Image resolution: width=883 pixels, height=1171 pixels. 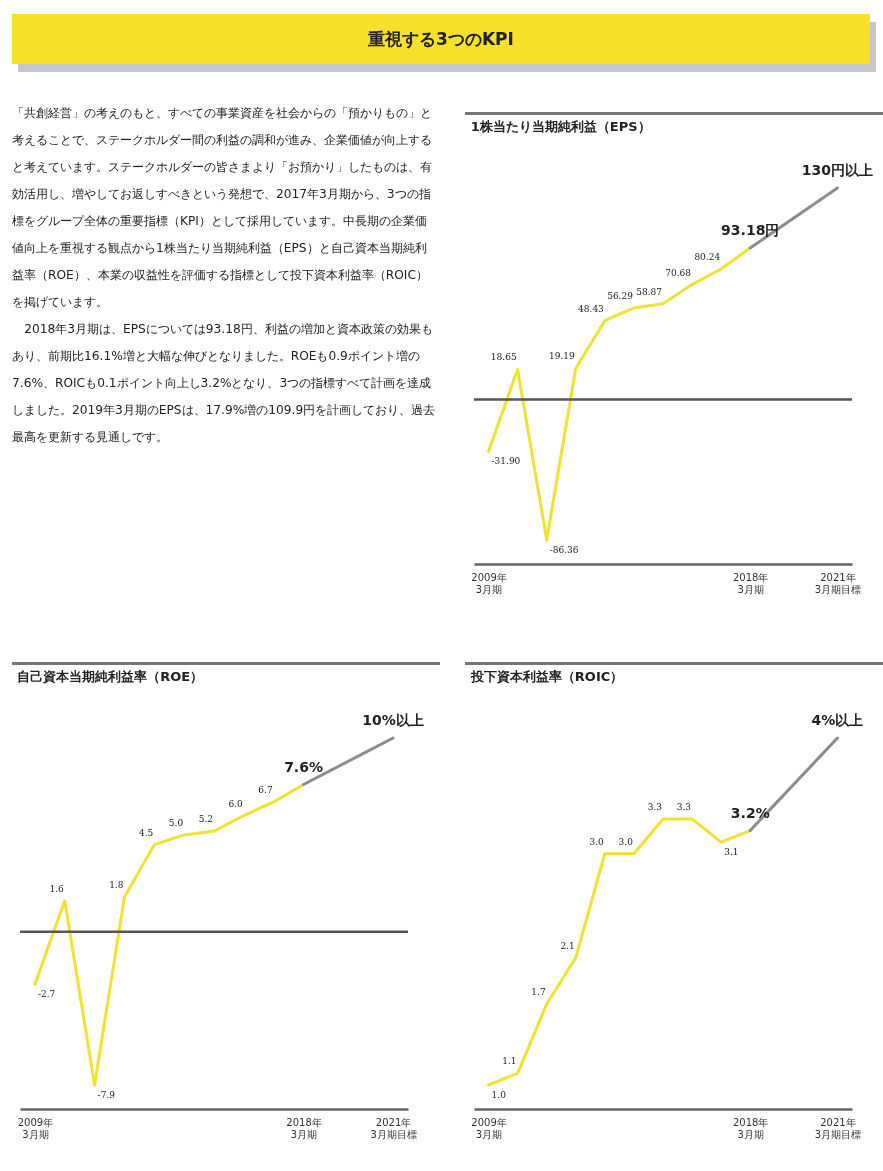 What do you see at coordinates (560, 126) in the screenshot?
I see `chart-title: 1株当たり当期純利益（EPS）` at bounding box center [560, 126].